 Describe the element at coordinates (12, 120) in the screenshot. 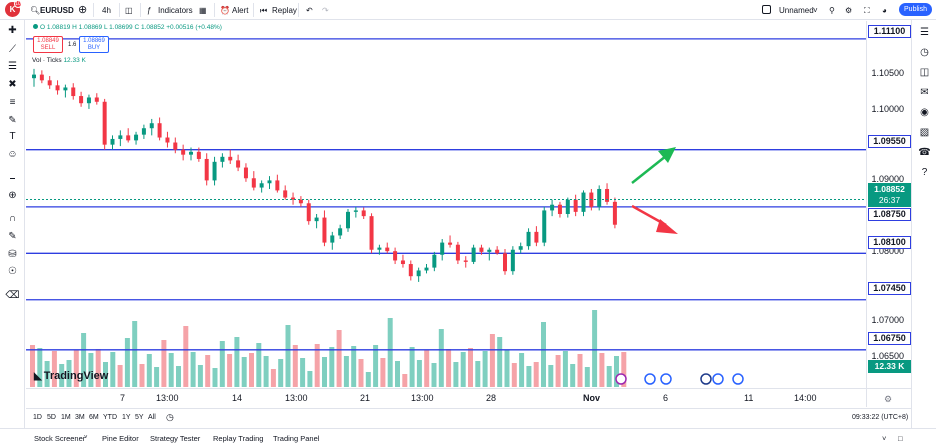

I see `brush-icon: ✎` at that location.